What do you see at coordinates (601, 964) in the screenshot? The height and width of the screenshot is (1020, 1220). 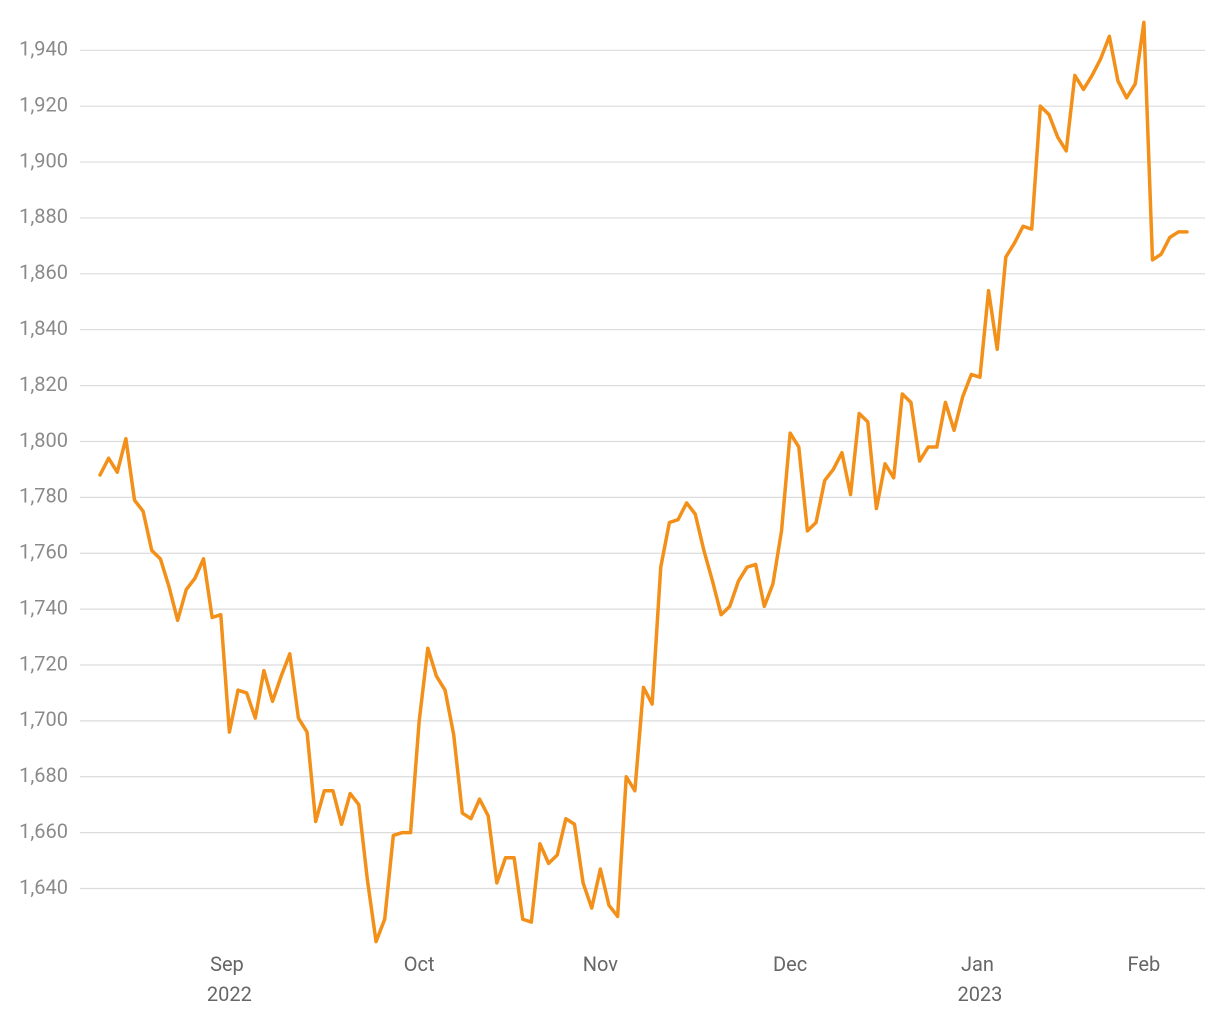 I see `x-tick-label: Nov` at bounding box center [601, 964].